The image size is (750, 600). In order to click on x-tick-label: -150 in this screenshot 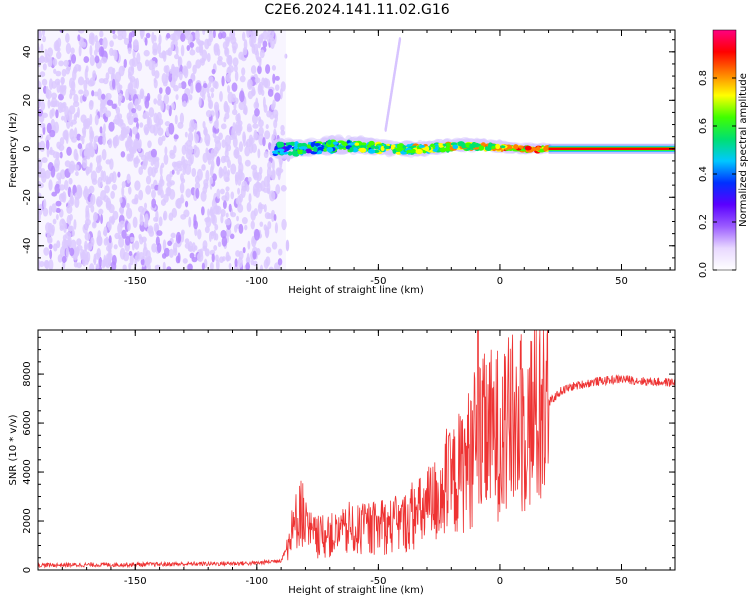, I will do `click(135, 581)`.